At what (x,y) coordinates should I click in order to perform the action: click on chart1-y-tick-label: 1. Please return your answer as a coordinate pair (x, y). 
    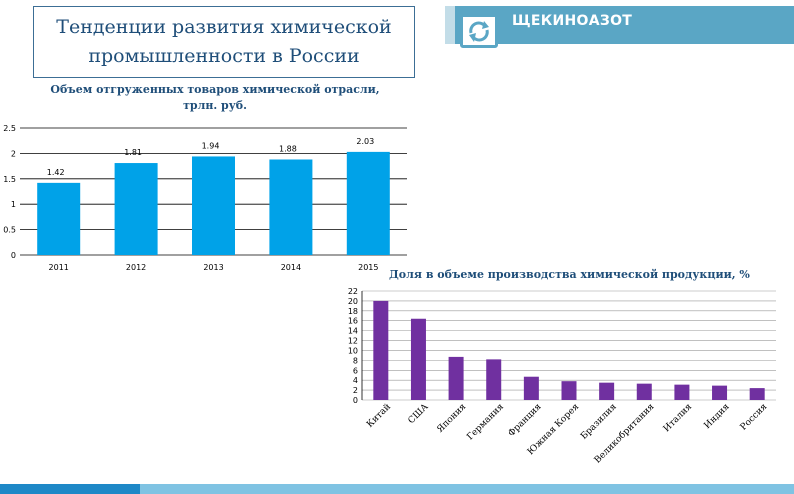
    Looking at the image, I should click on (13, 204).